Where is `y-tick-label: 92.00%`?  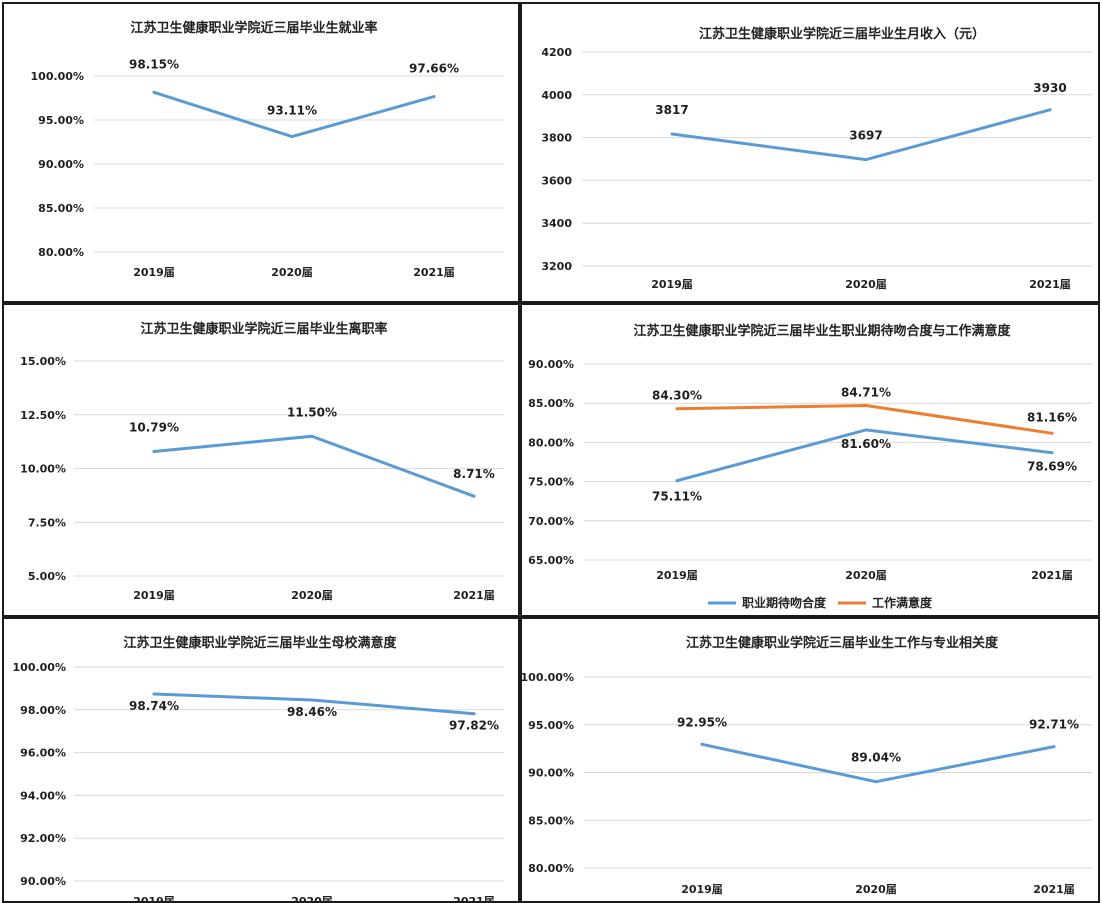 y-tick-label: 92.00% is located at coordinates (43, 838).